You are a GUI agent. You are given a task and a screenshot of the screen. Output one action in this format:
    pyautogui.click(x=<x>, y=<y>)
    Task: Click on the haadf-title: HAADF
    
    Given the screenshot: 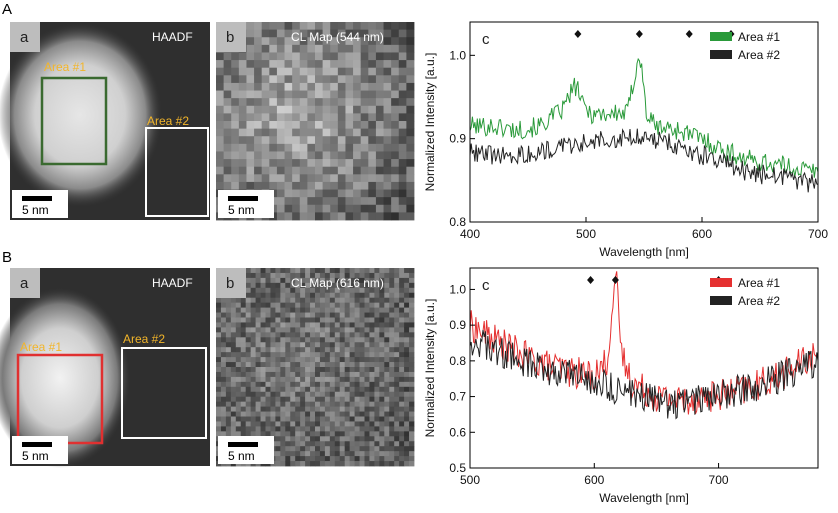 What is the action you would take?
    pyautogui.click(x=172, y=283)
    